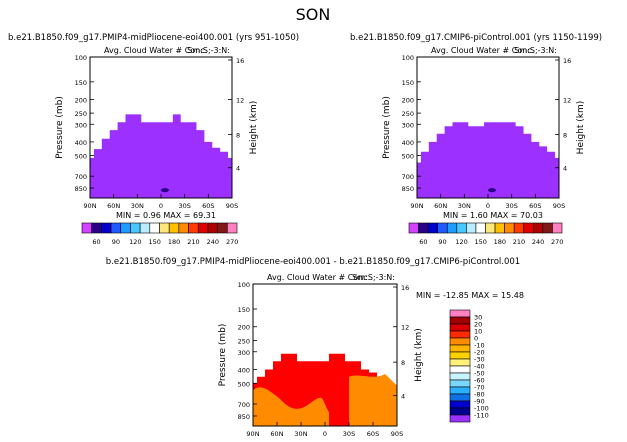 This screenshot has height=442, width=627. What do you see at coordinates (476, 339) in the screenshot?
I see `colorbar-label: 0` at bounding box center [476, 339].